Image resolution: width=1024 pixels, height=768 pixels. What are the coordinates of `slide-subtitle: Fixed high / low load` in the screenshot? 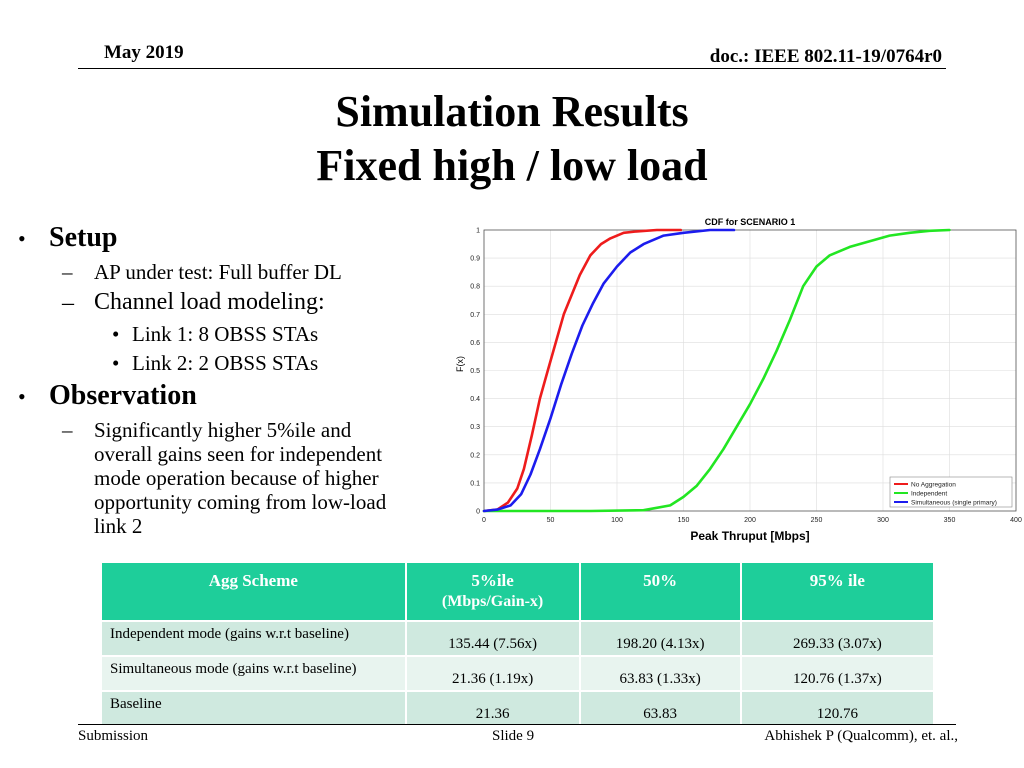 It's located at (512, 165).